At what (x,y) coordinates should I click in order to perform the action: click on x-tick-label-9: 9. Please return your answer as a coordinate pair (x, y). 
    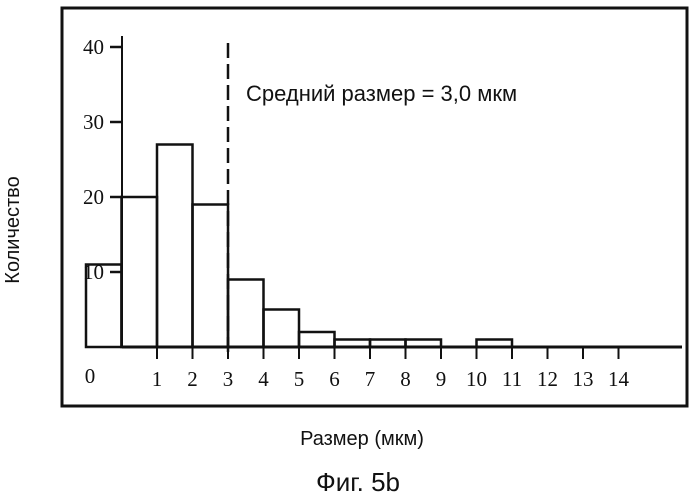
    Looking at the image, I should click on (441, 379).